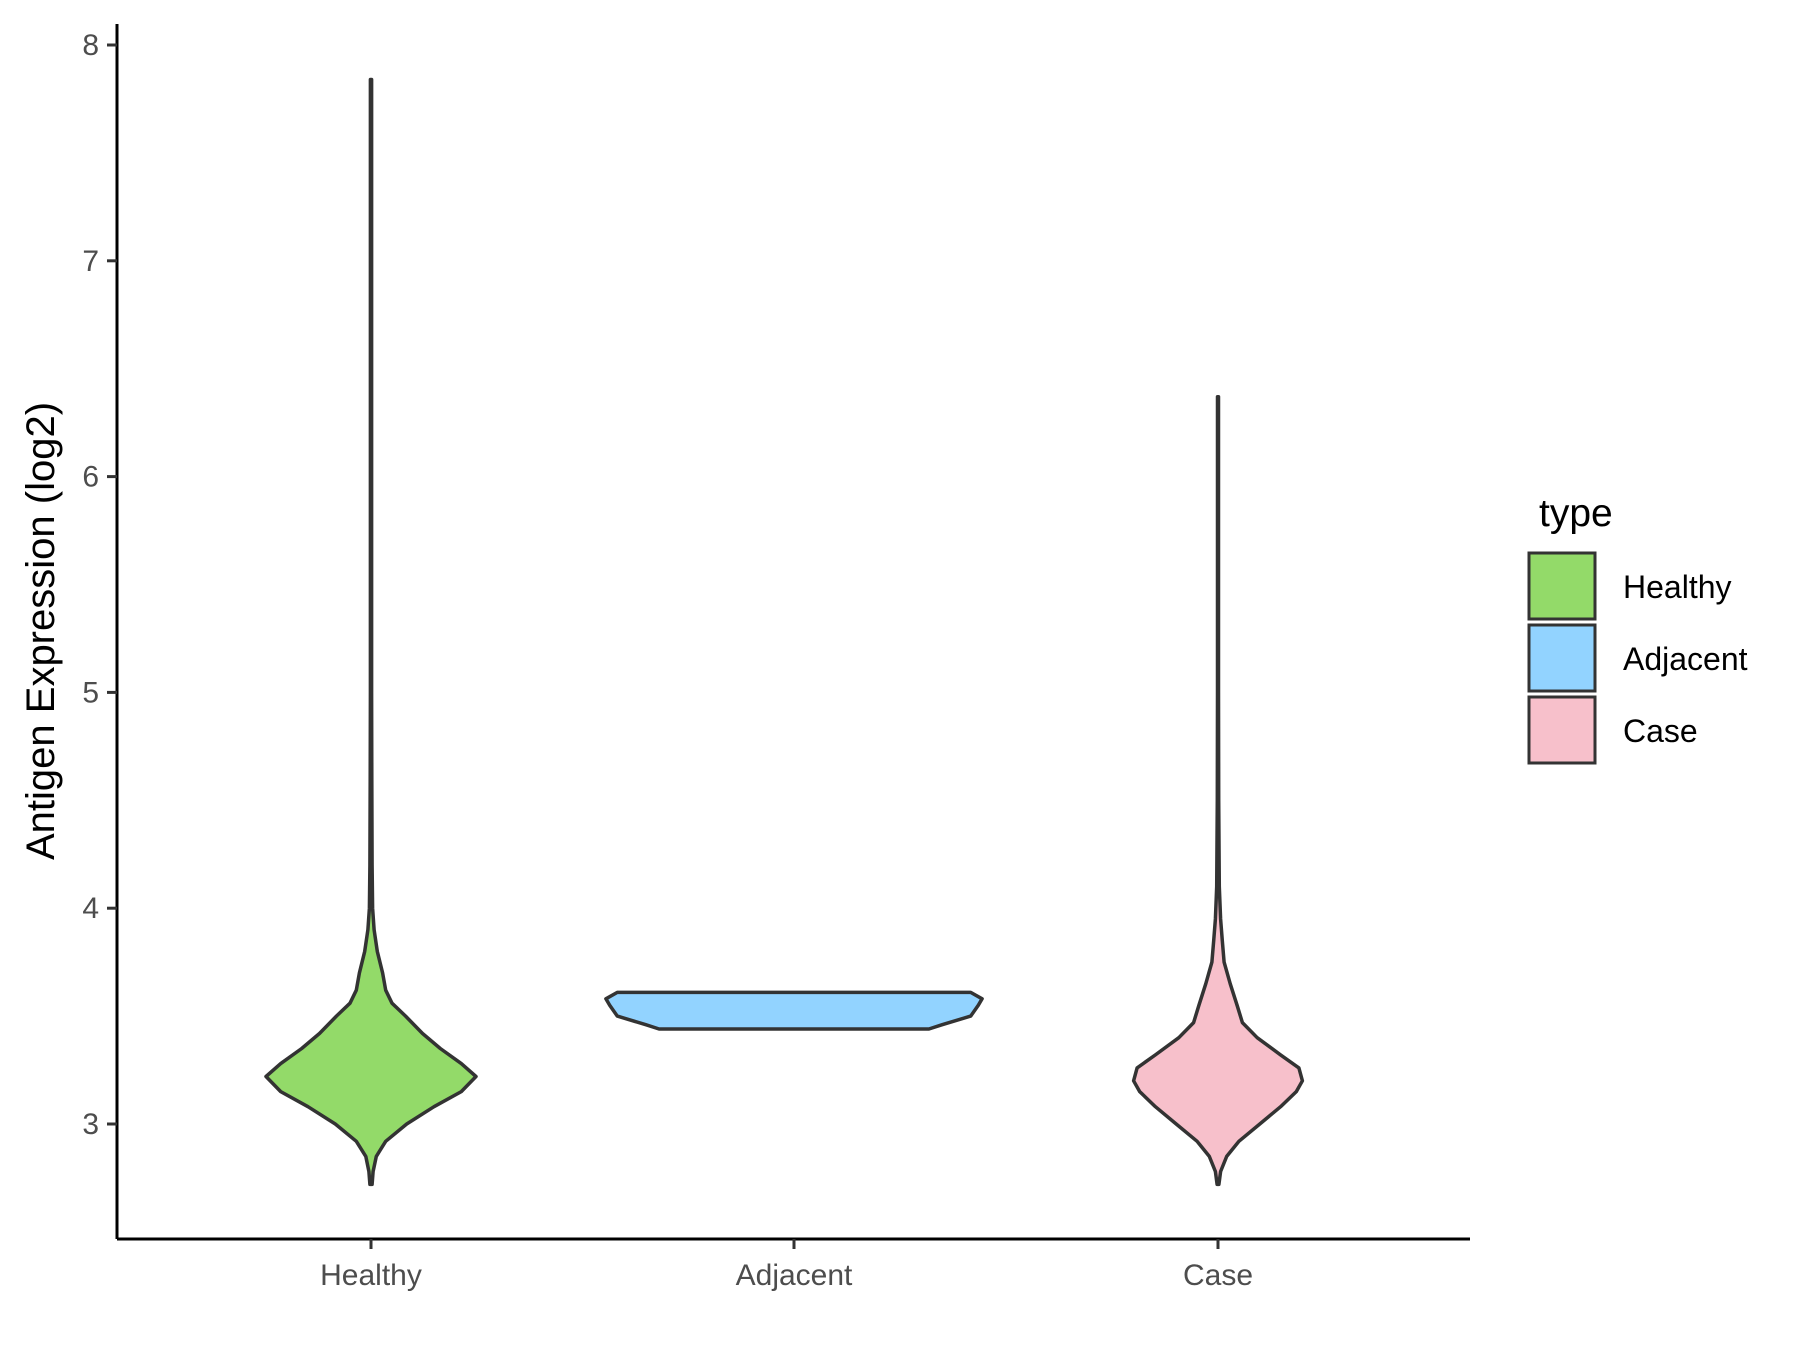  Describe the element at coordinates (371, 632) in the screenshot. I see `violin-healthy` at that location.